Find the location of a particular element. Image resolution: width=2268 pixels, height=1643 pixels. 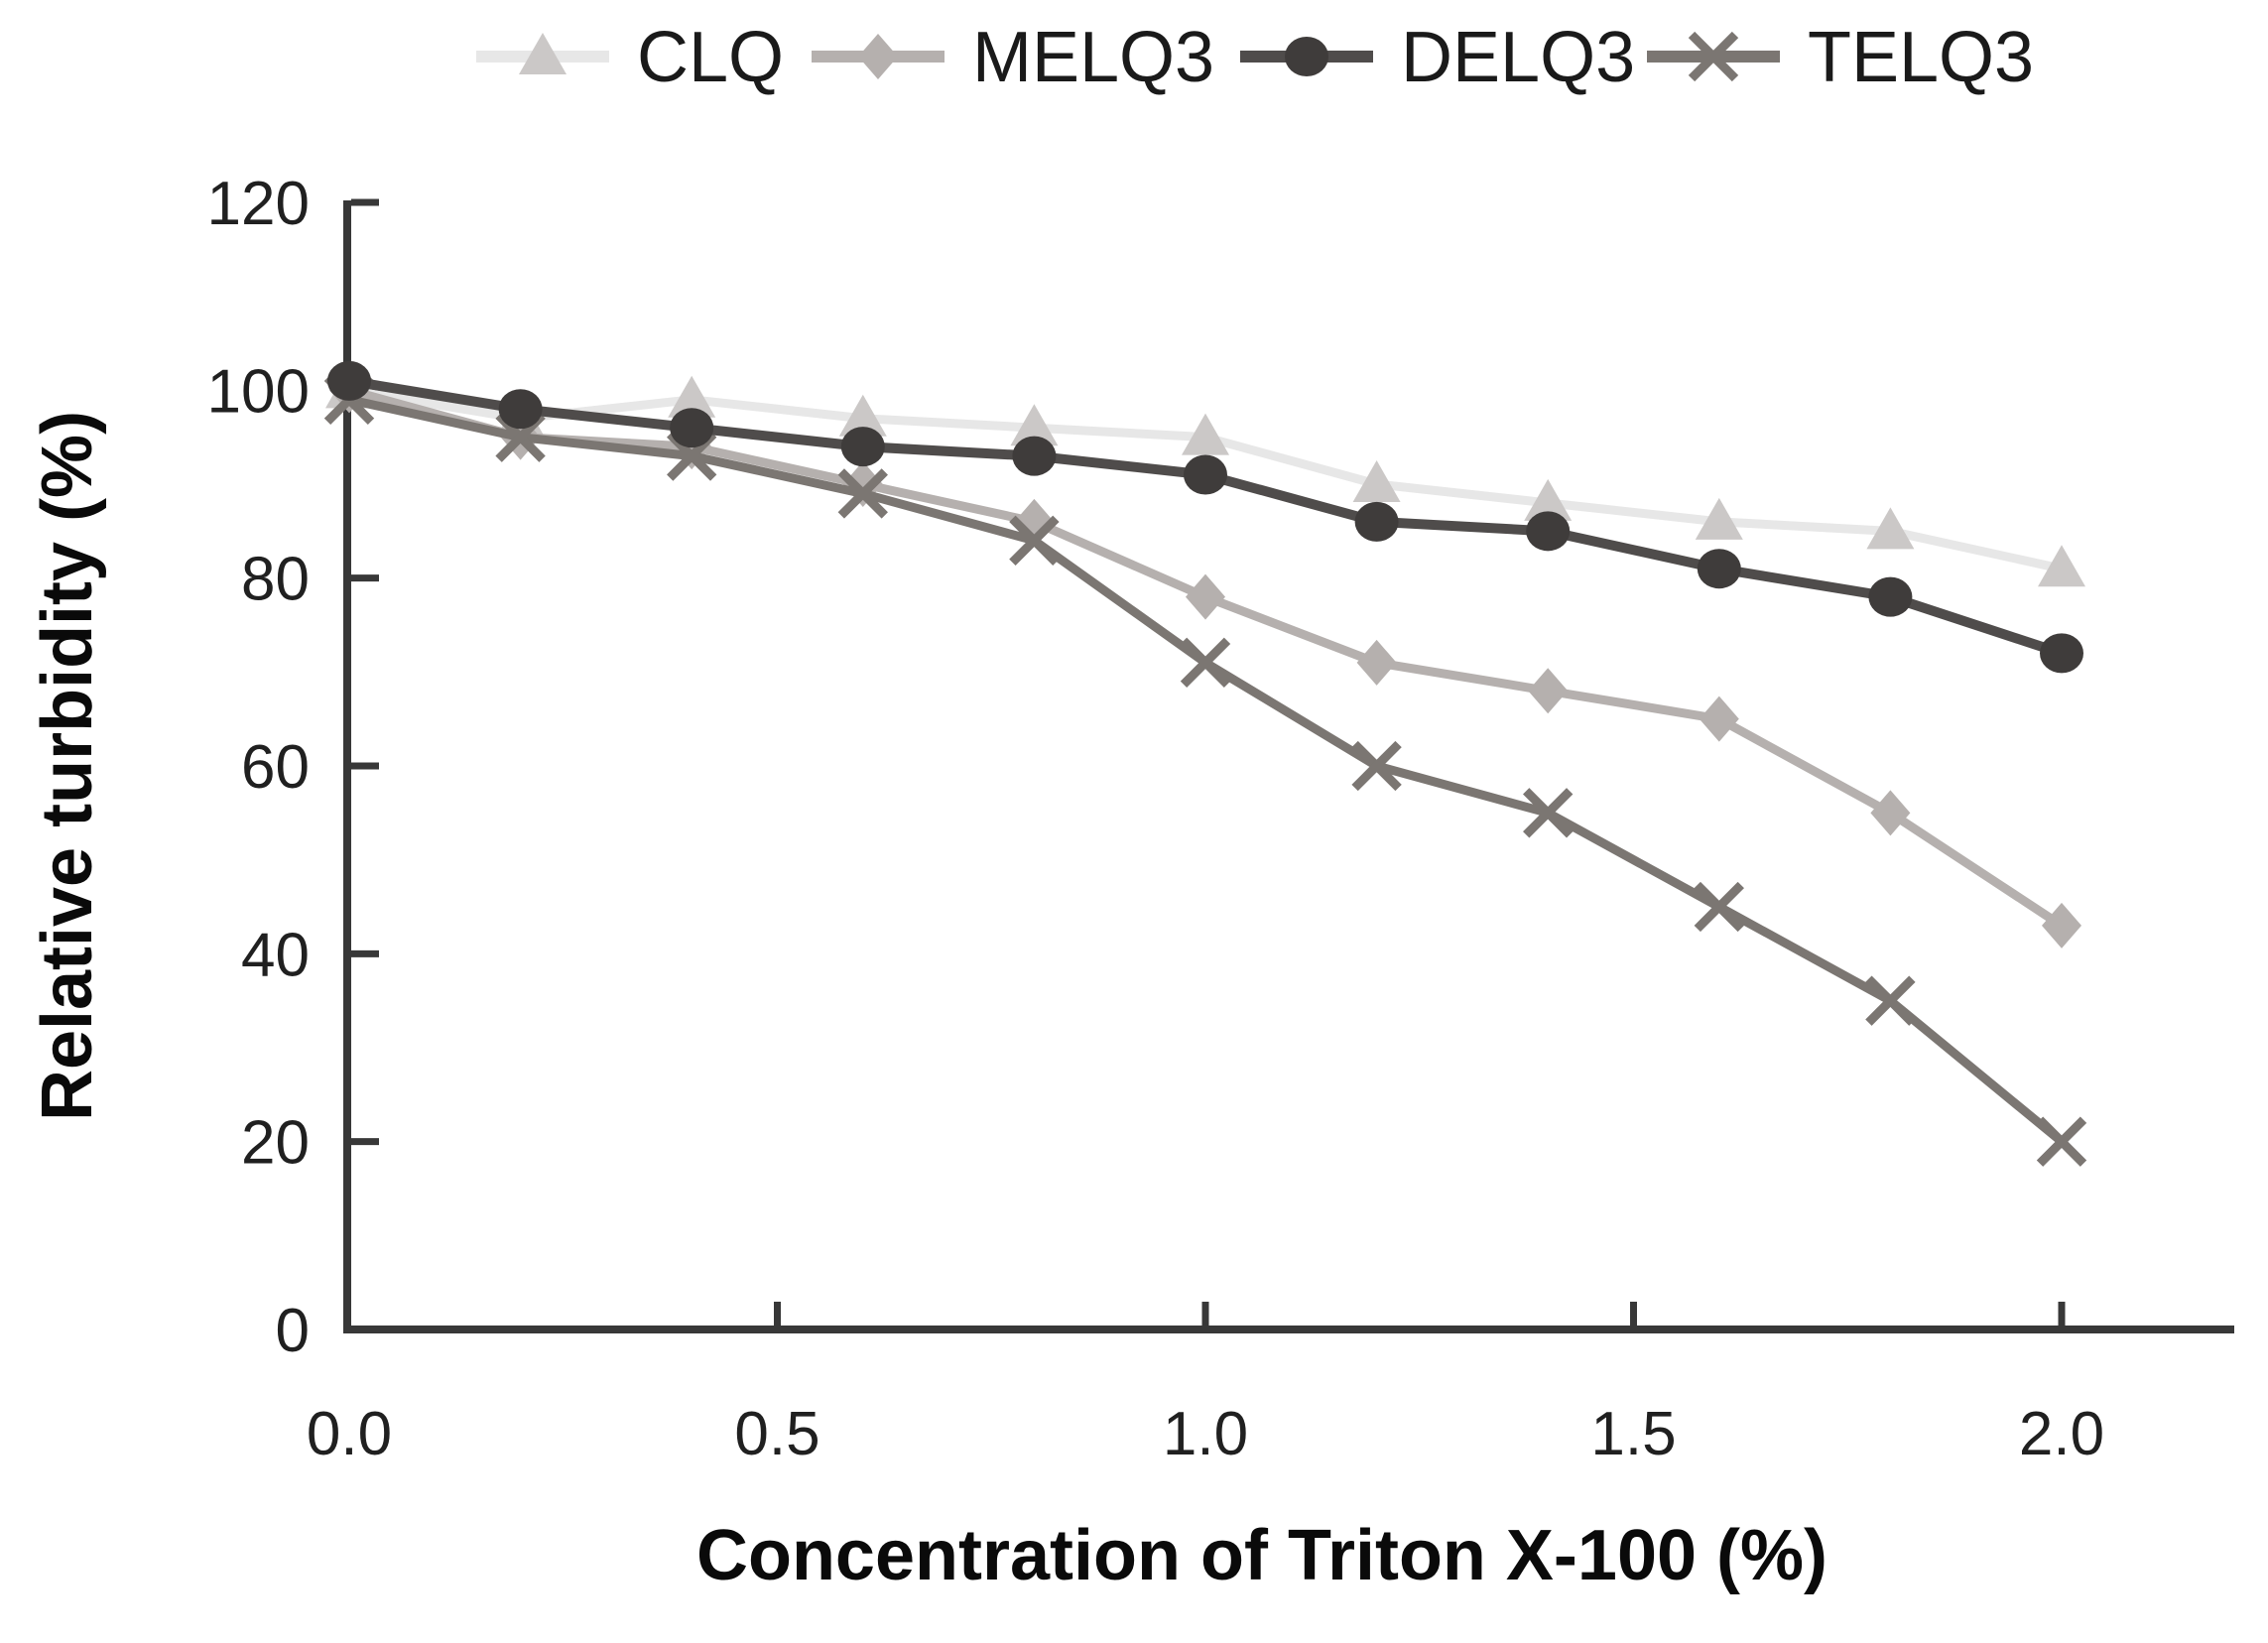

data-point-MELQ3-1.4 is located at coordinates (1548, 691).